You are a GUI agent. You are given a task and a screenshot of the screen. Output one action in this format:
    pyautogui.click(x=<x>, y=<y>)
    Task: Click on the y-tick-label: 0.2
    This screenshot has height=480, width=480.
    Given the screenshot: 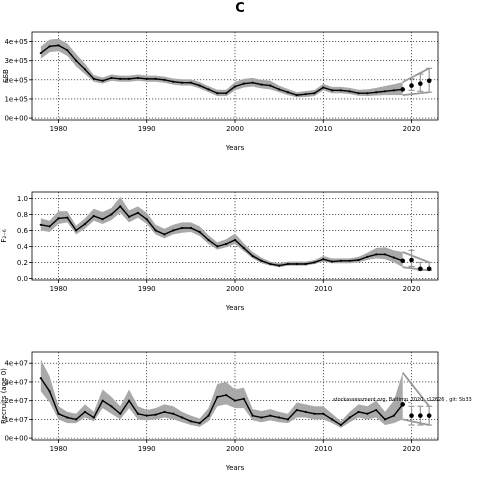 What is the action you would take?
    pyautogui.click(x=22, y=263)
    